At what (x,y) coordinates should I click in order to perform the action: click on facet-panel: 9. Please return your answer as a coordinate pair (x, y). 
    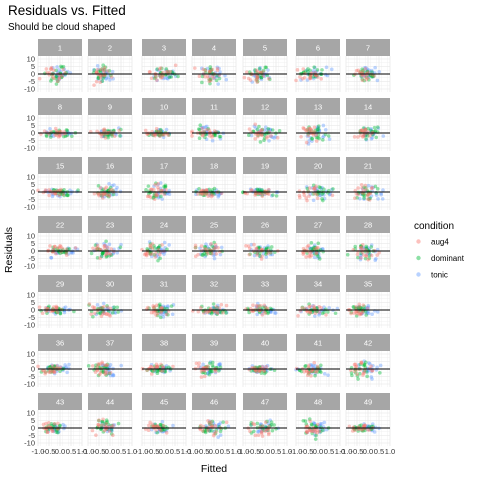
    Looking at the image, I should click on (110, 124).